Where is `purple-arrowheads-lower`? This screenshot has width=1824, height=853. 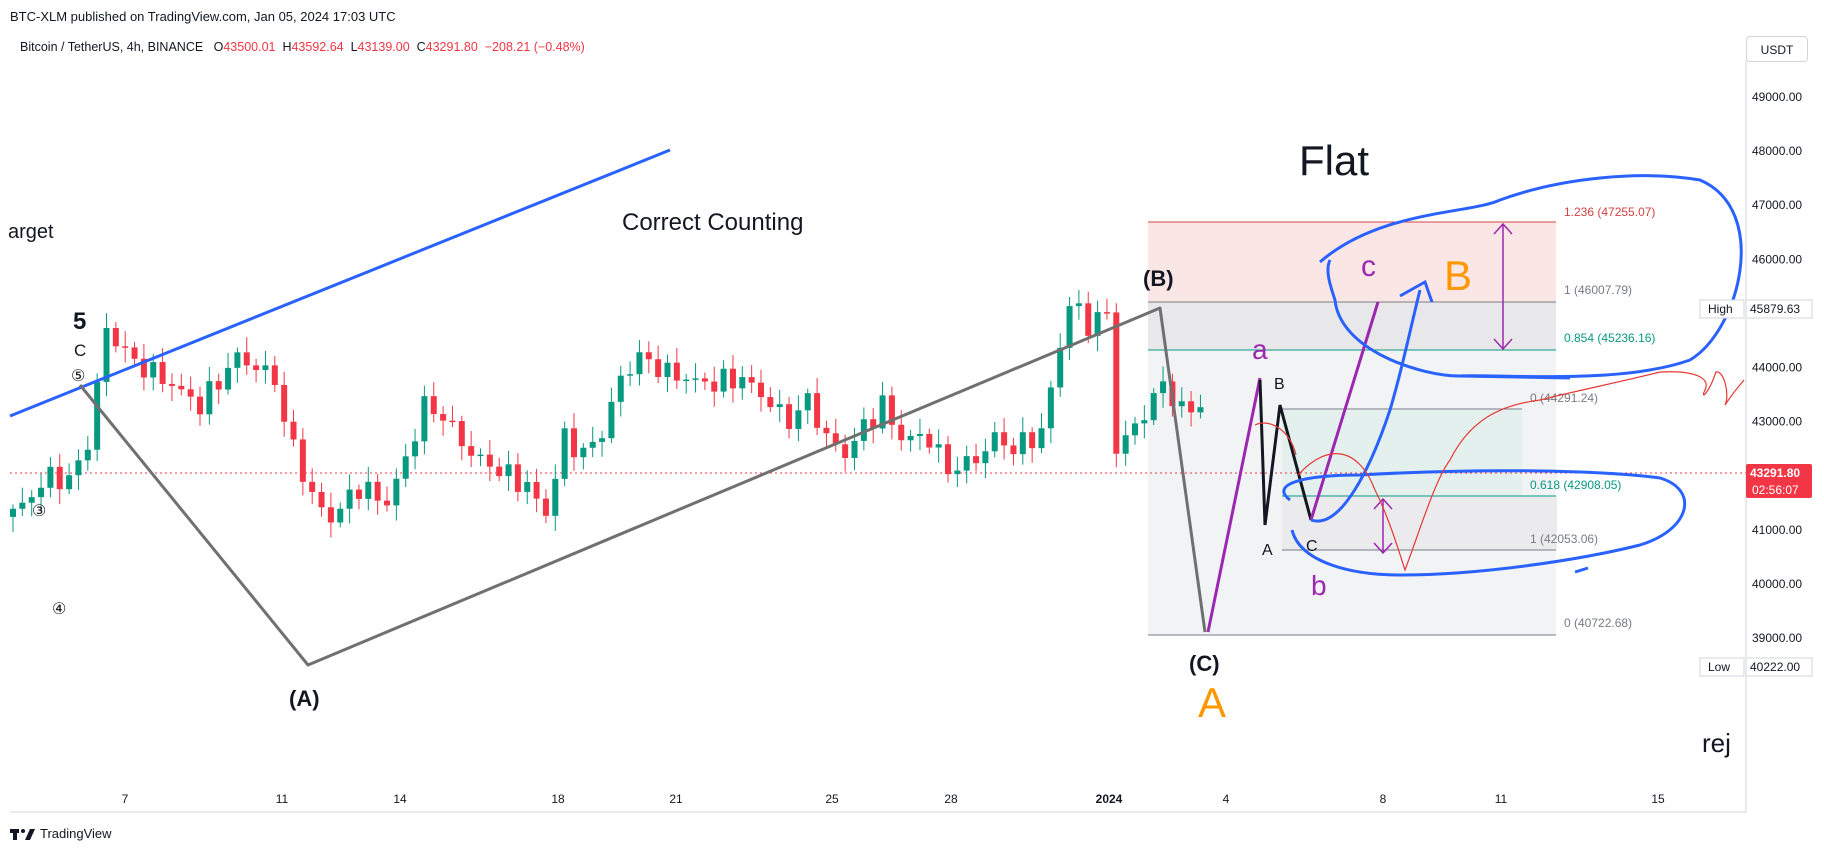 purple-arrowheads-lower is located at coordinates (1383, 526).